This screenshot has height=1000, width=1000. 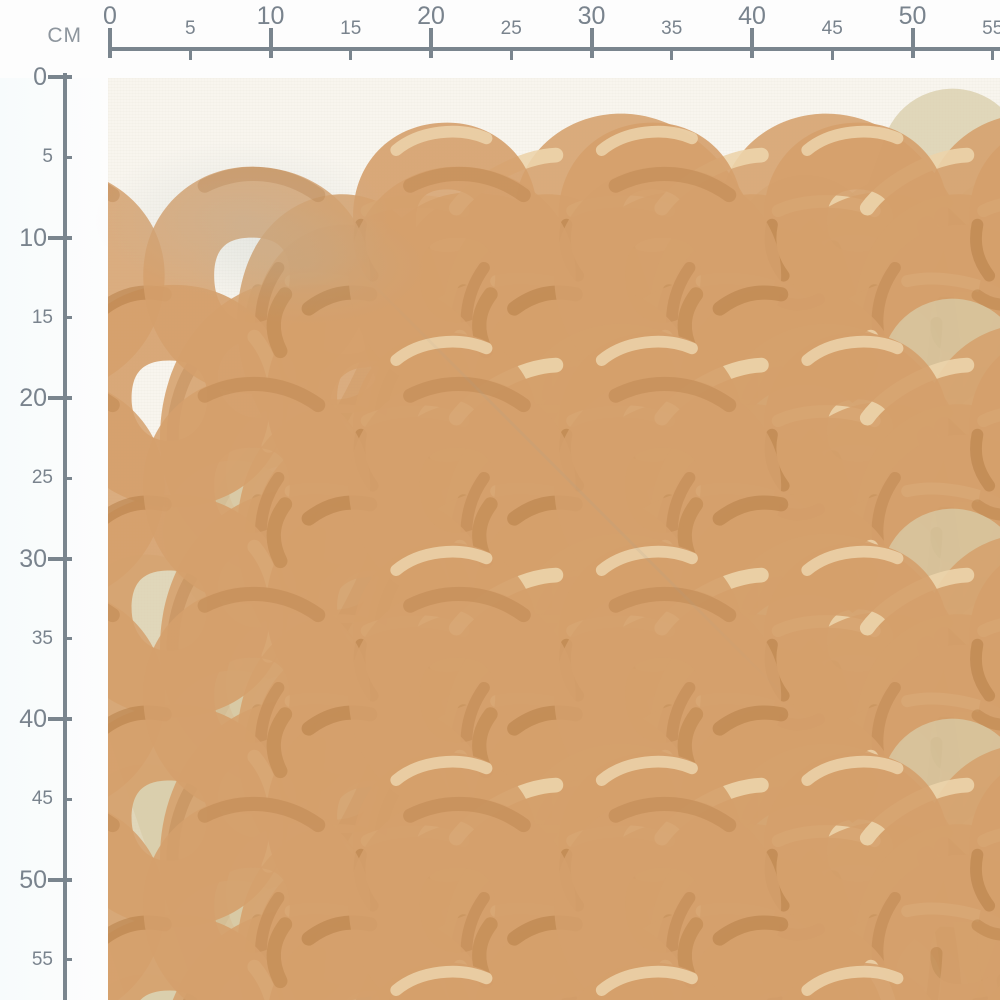 I want to click on ruler-number-left: 55, so click(x=42, y=959).